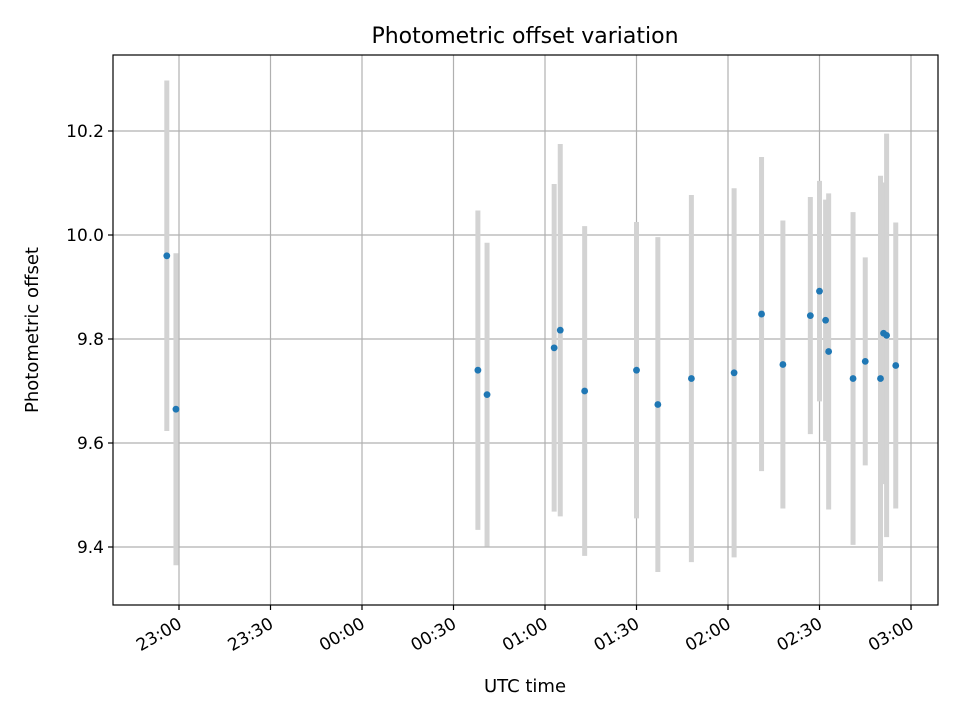 The width and height of the screenshot is (960, 720). Describe the element at coordinates (891, 635) in the screenshot. I see `x-tick-label: 03:00` at that location.